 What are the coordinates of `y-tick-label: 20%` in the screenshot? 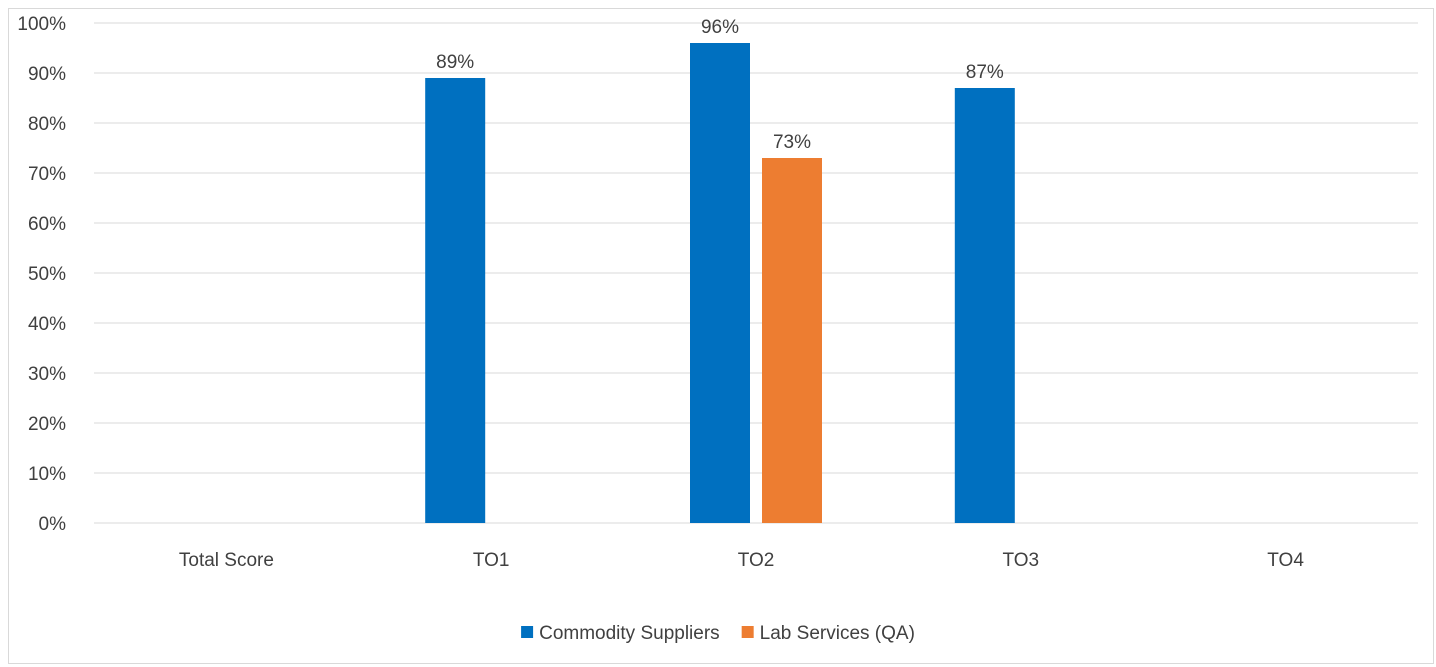 It's located at (47, 424).